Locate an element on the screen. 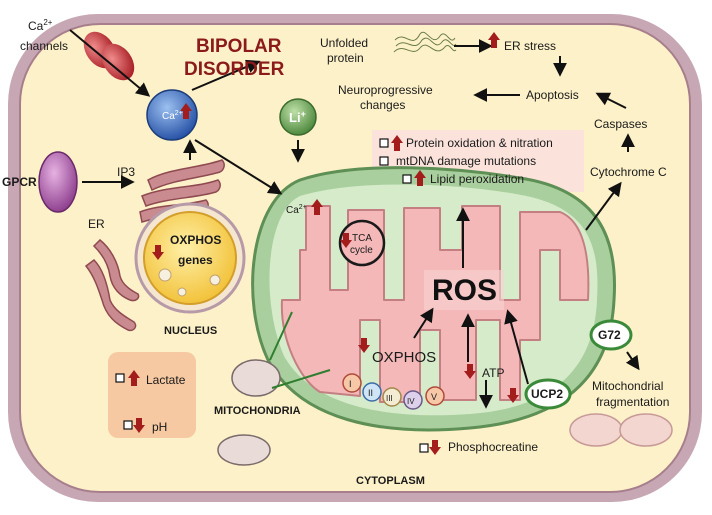  calcium-bubble is located at coordinates (172, 115).